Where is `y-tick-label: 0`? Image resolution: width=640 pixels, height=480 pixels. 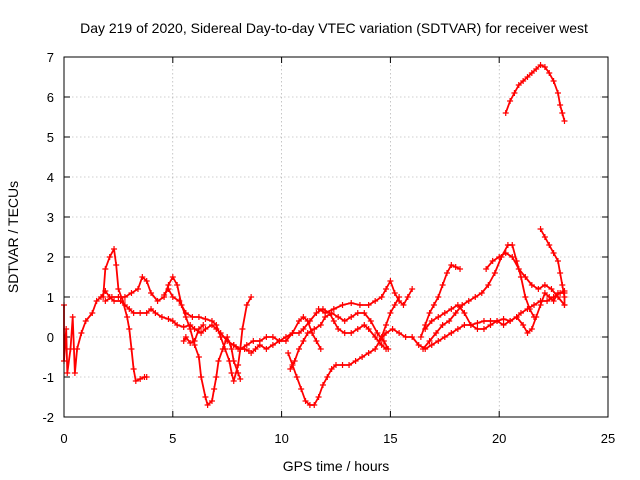
y-tick-label: 0 is located at coordinates (50, 337).